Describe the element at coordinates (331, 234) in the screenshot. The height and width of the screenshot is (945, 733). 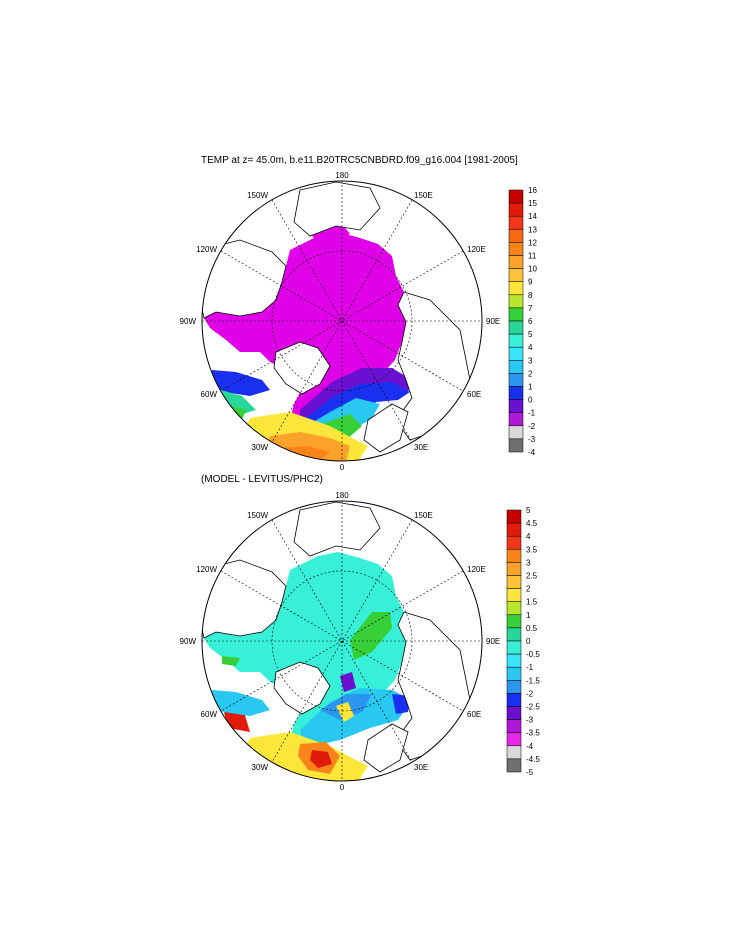
I see `p1-bering-purple` at that location.